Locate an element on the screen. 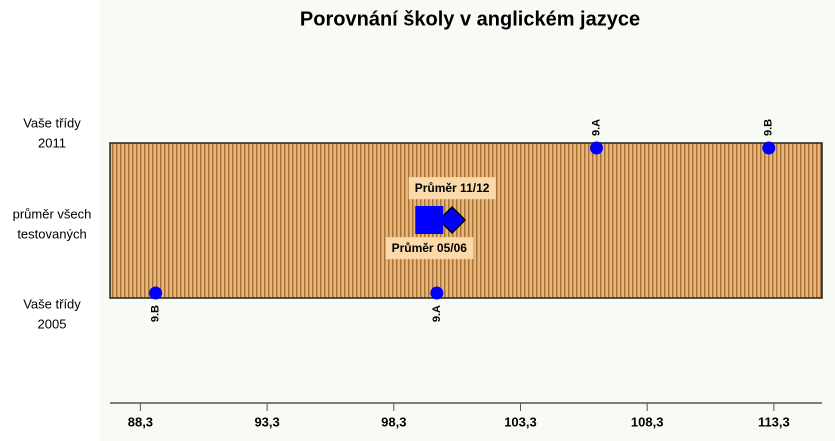  row-label: 2005 is located at coordinates (52, 323).